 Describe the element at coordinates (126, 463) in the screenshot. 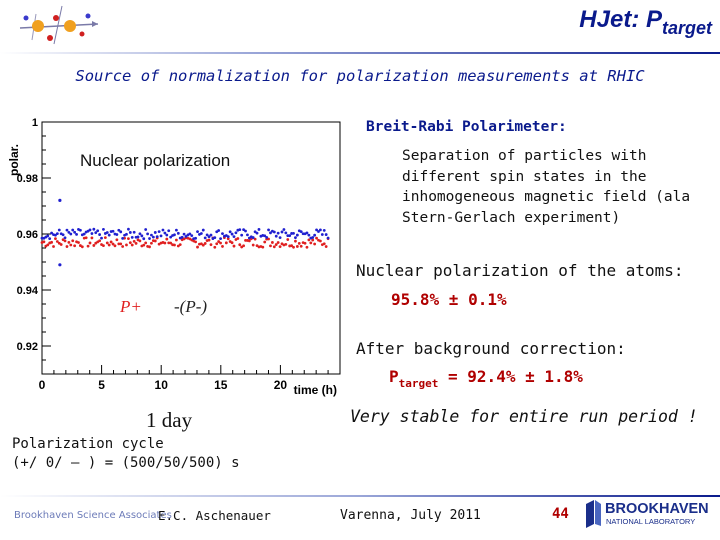

I see `cycle-line: (+/ 0/ – ) = (500/50/500) s` at that location.